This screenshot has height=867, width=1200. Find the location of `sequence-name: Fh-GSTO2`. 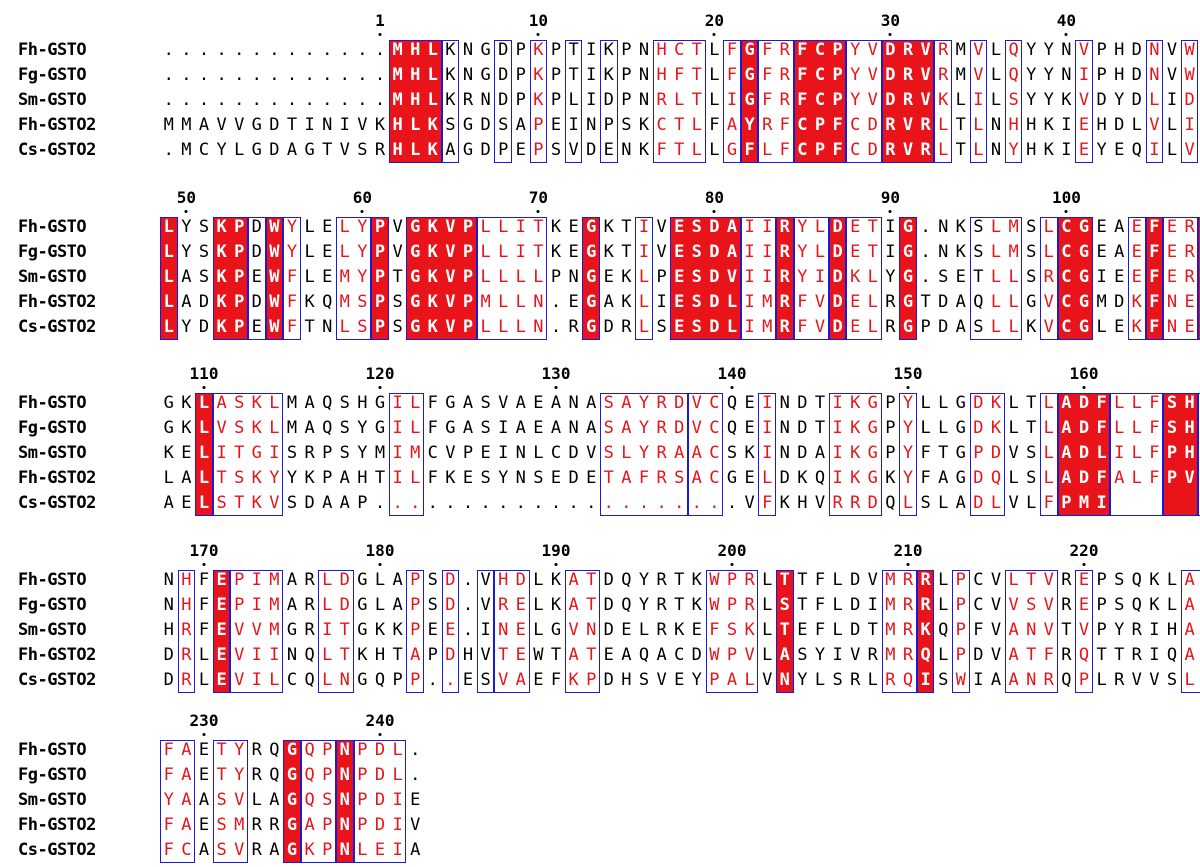

sequence-name: Fh-GSTO2 is located at coordinates (57, 825).